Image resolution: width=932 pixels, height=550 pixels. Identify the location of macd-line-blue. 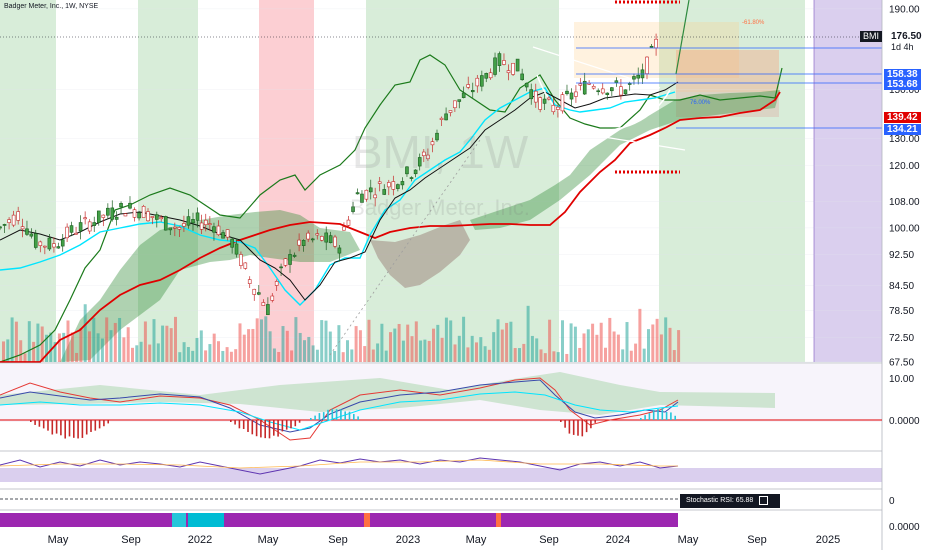
(339, 406).